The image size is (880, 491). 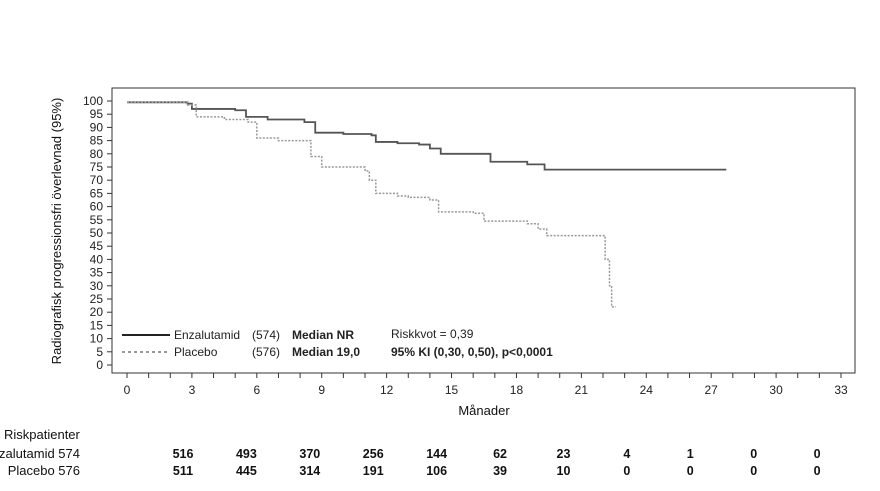 What do you see at coordinates (97, 259) in the screenshot?
I see `y-tick-label: 40` at bounding box center [97, 259].